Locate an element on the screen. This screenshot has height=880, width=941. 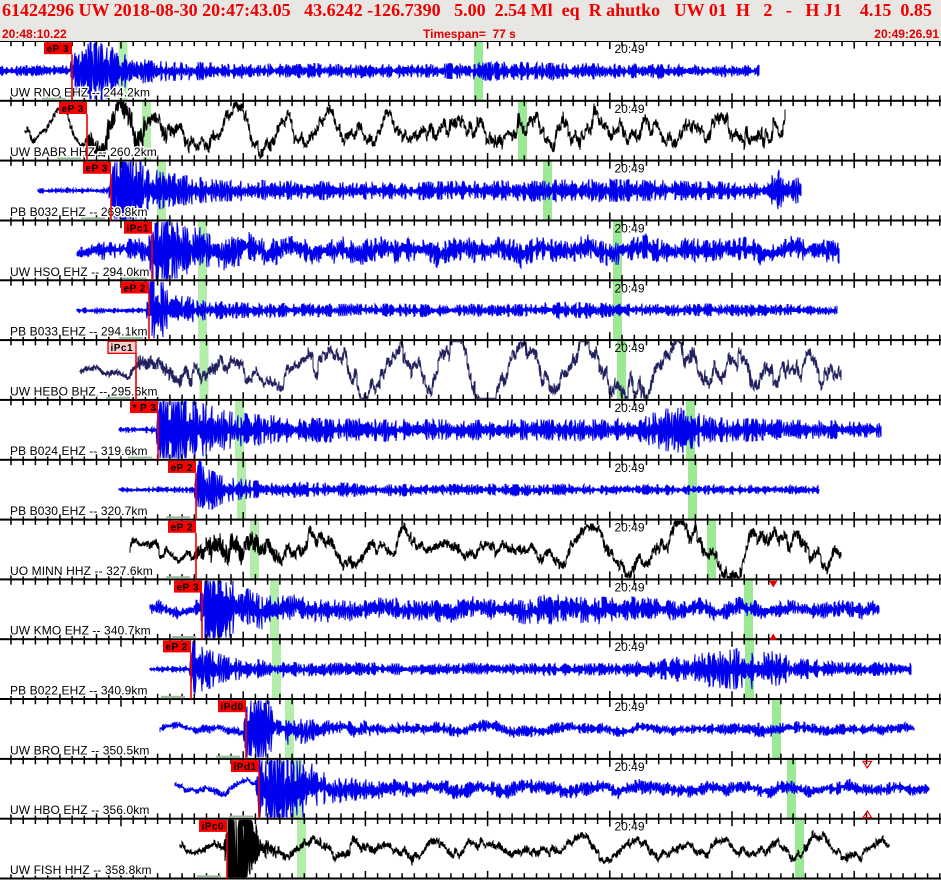
svg-text: PB B032 EHZ -- 269.8km is located at coordinates (79, 212).